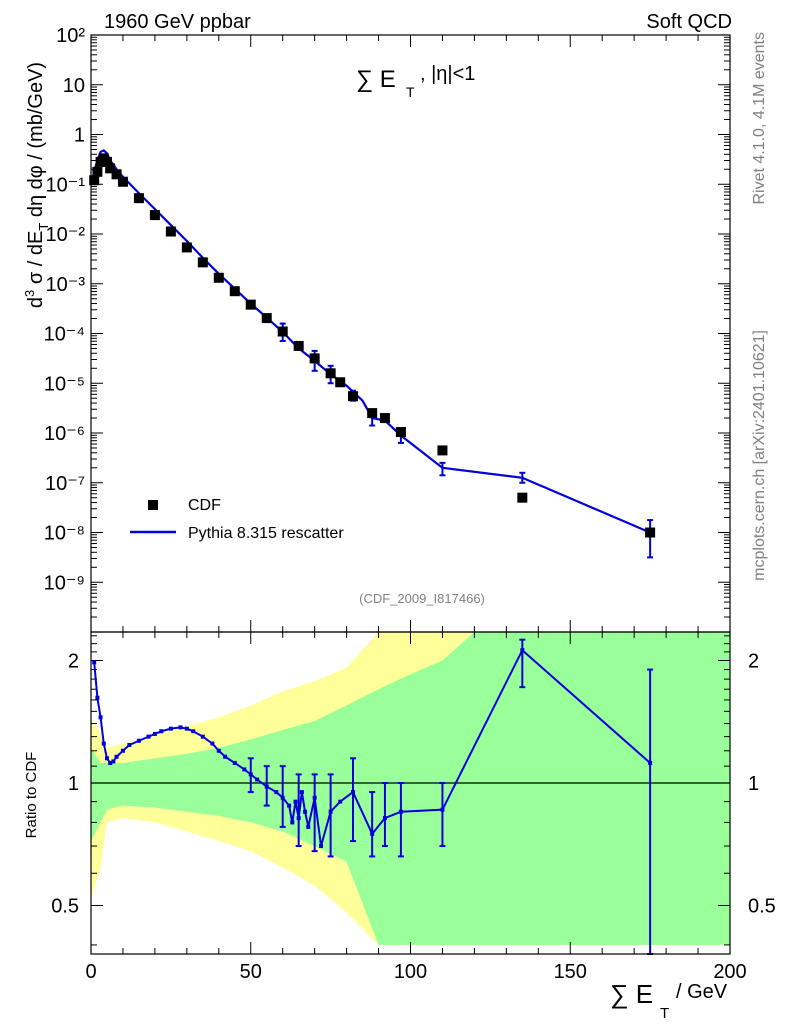 The width and height of the screenshot is (786, 1024). What do you see at coordinates (73, 662) in the screenshot?
I see `ratio-y-tick-label: 2` at bounding box center [73, 662].